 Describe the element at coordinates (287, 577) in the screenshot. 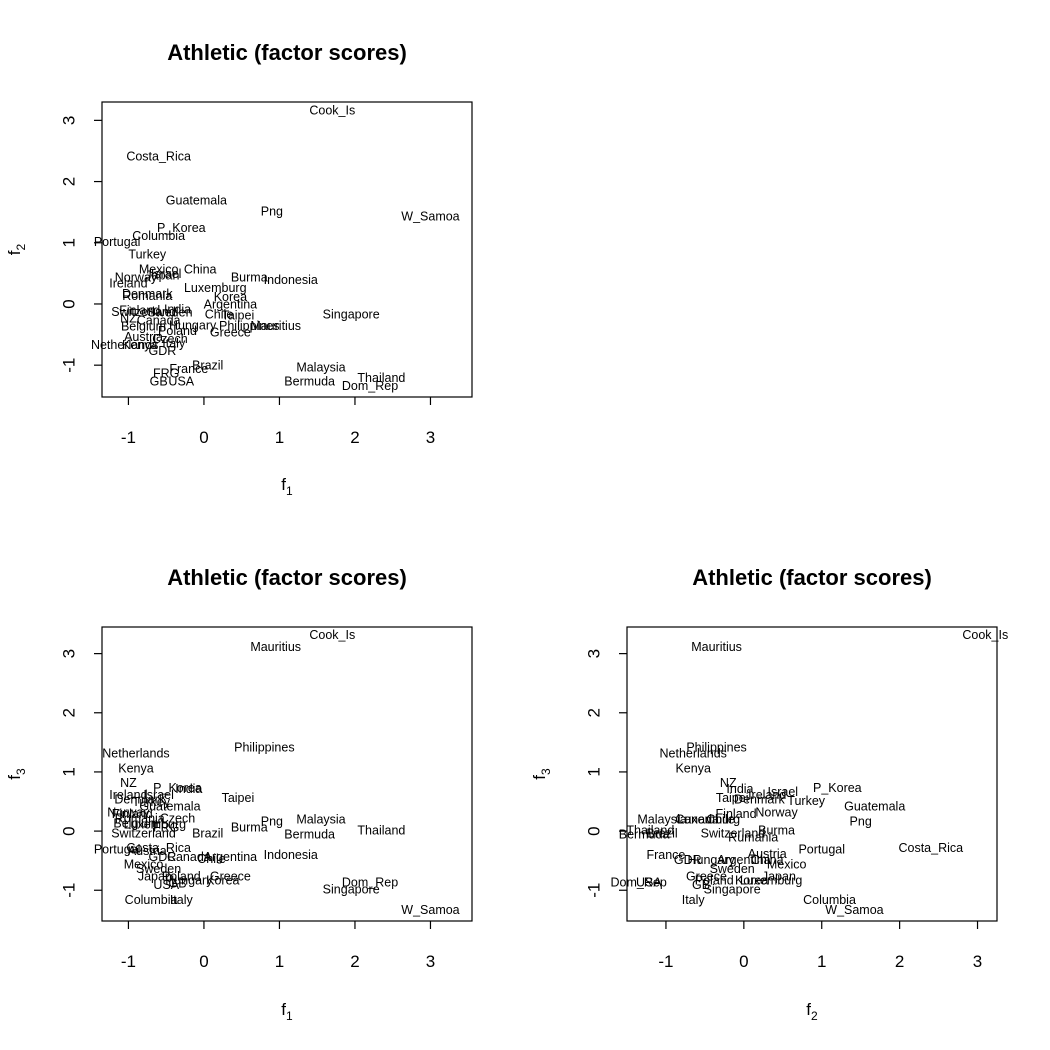

I see `chart-title: Athletic (factor scores)` at that location.